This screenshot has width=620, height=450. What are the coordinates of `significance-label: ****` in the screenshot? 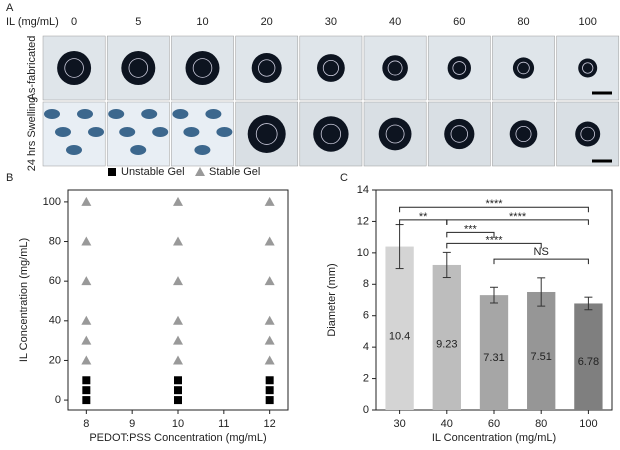 It's located at (518, 217).